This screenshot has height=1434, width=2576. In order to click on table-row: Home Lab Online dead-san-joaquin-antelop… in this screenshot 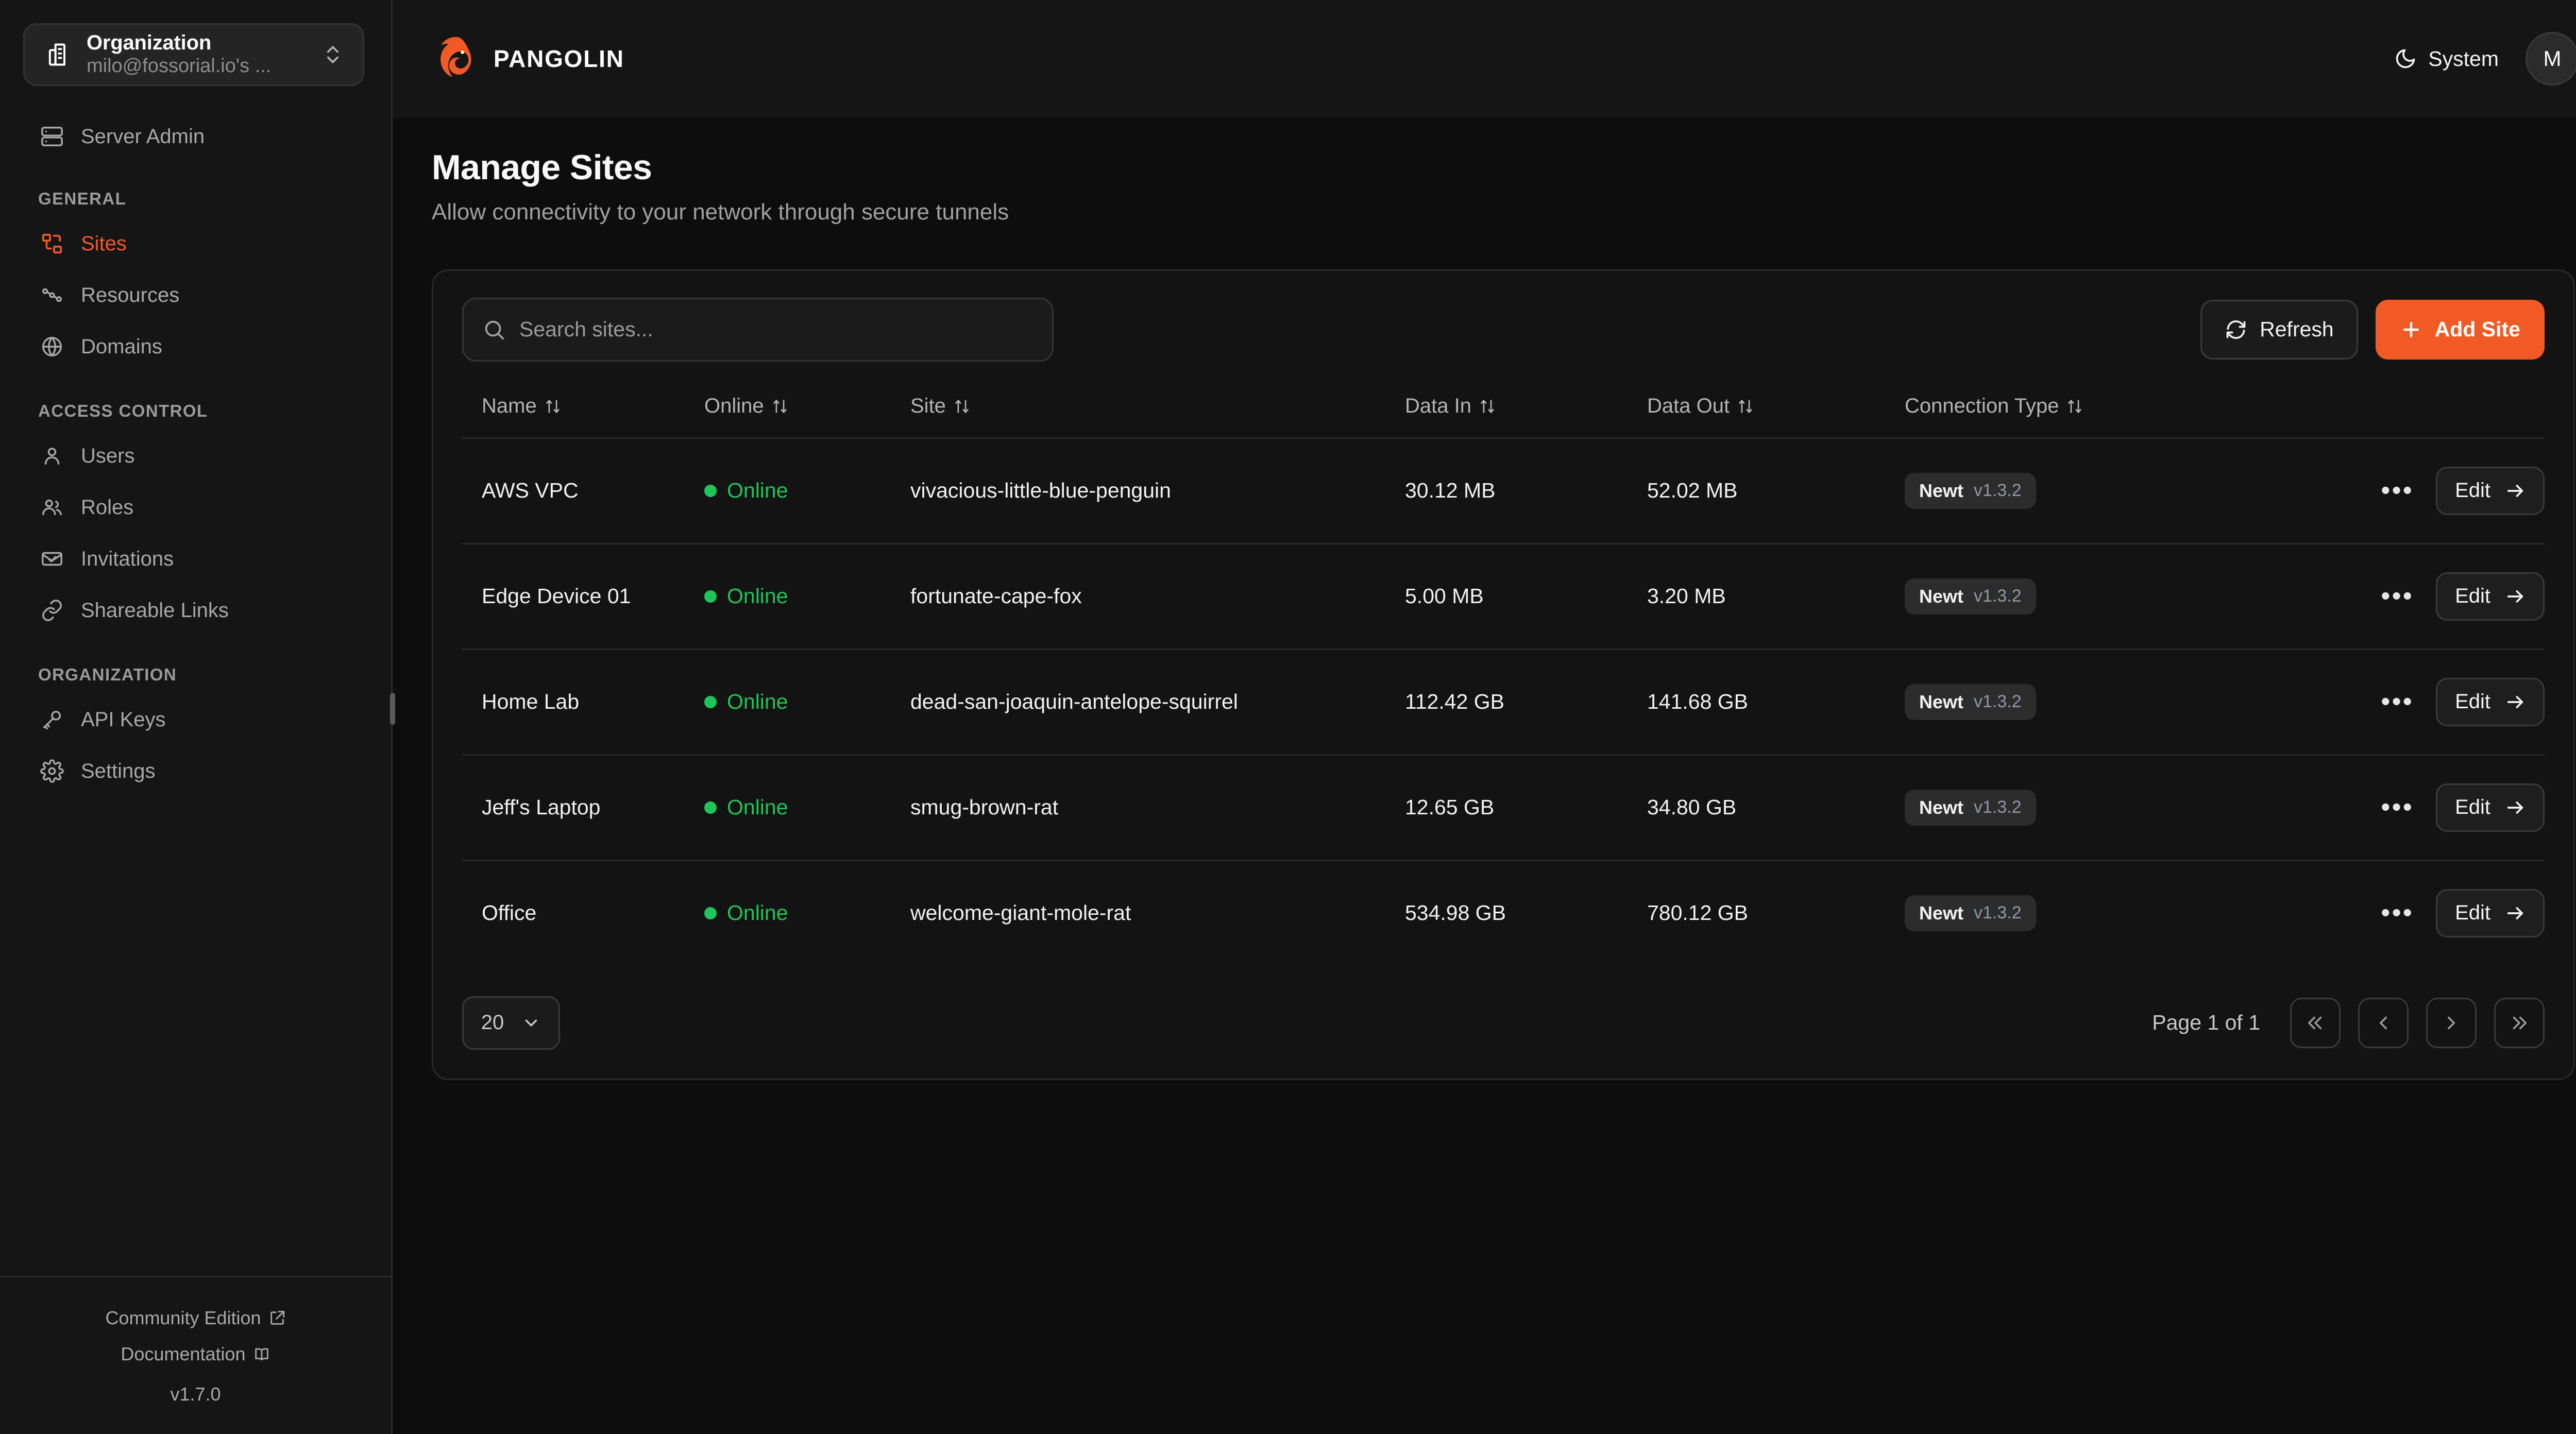, I will do `click(1503, 702)`.